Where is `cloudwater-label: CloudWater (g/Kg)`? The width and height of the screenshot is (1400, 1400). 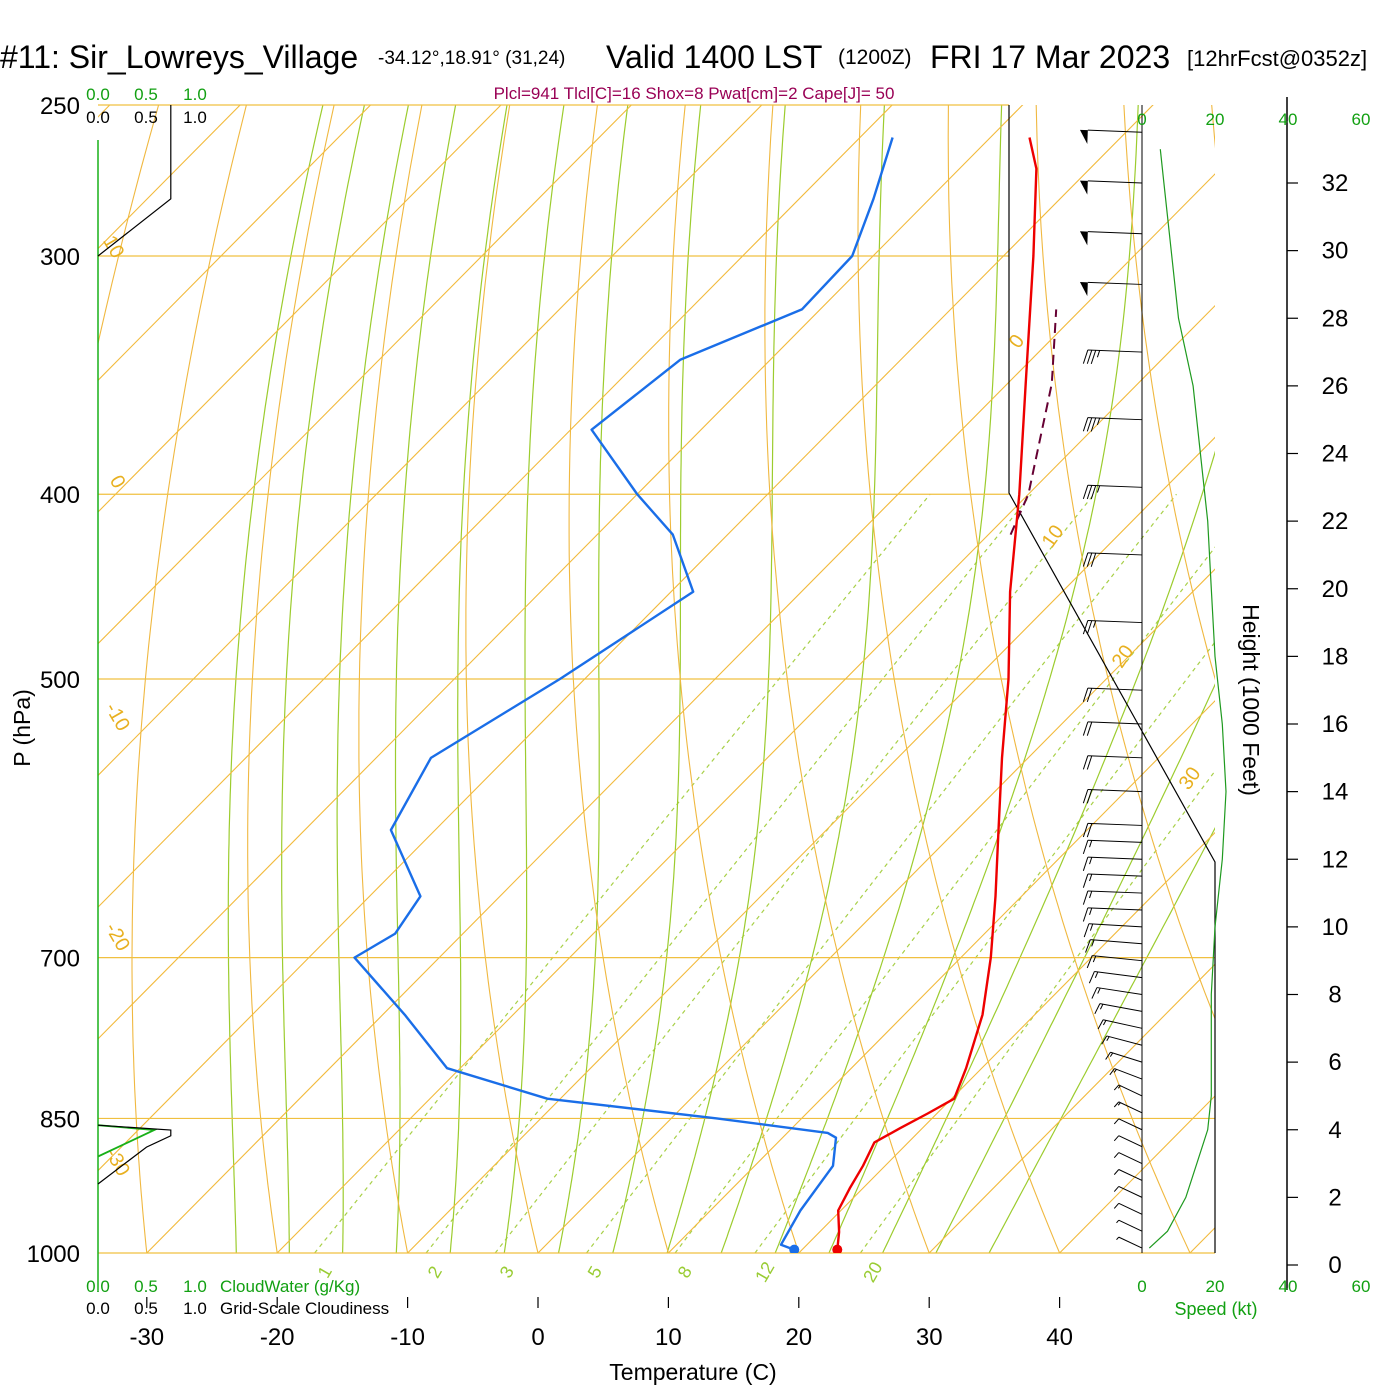 cloudwater-label: CloudWater (g/Kg) is located at coordinates (290, 1286).